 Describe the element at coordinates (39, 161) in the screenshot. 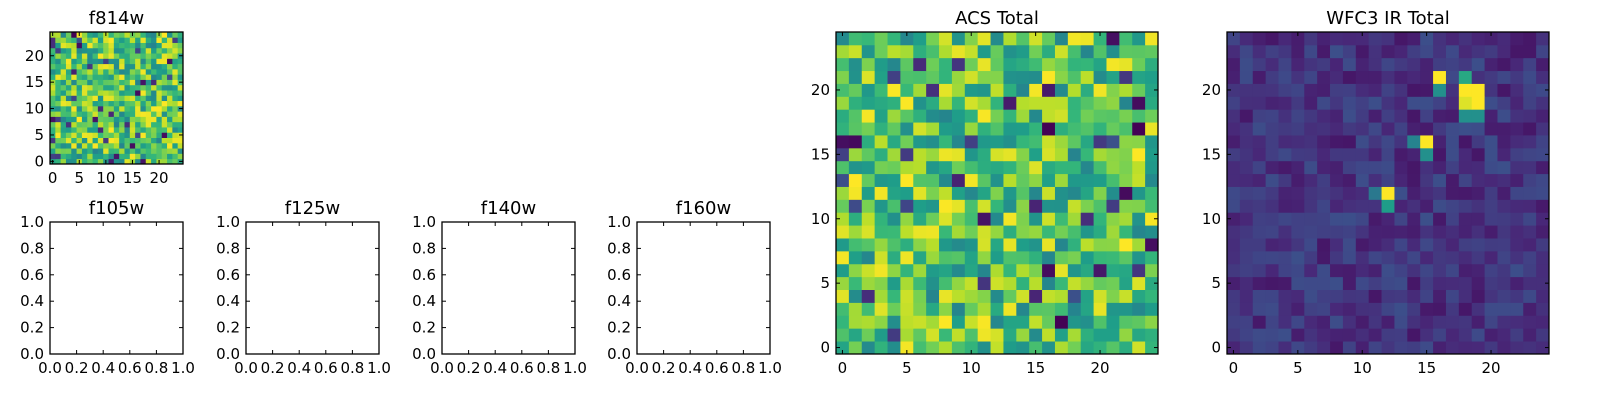

I see `y-tick-label: 0` at that location.